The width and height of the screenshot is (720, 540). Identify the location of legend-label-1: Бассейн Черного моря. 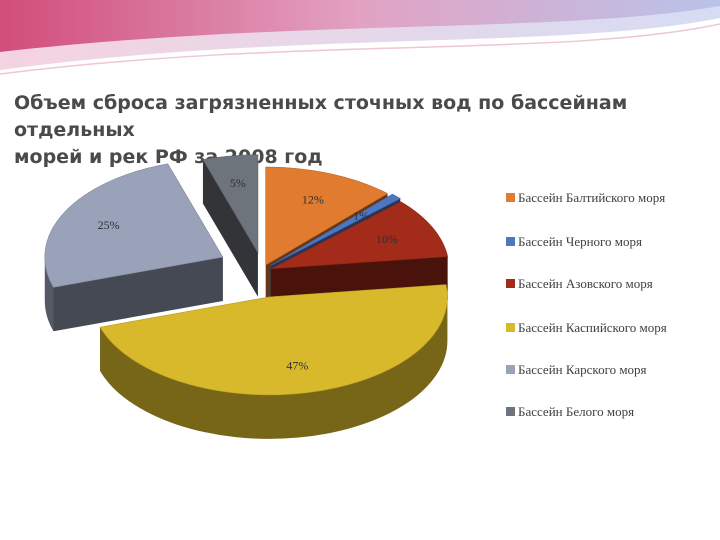
(580, 241).